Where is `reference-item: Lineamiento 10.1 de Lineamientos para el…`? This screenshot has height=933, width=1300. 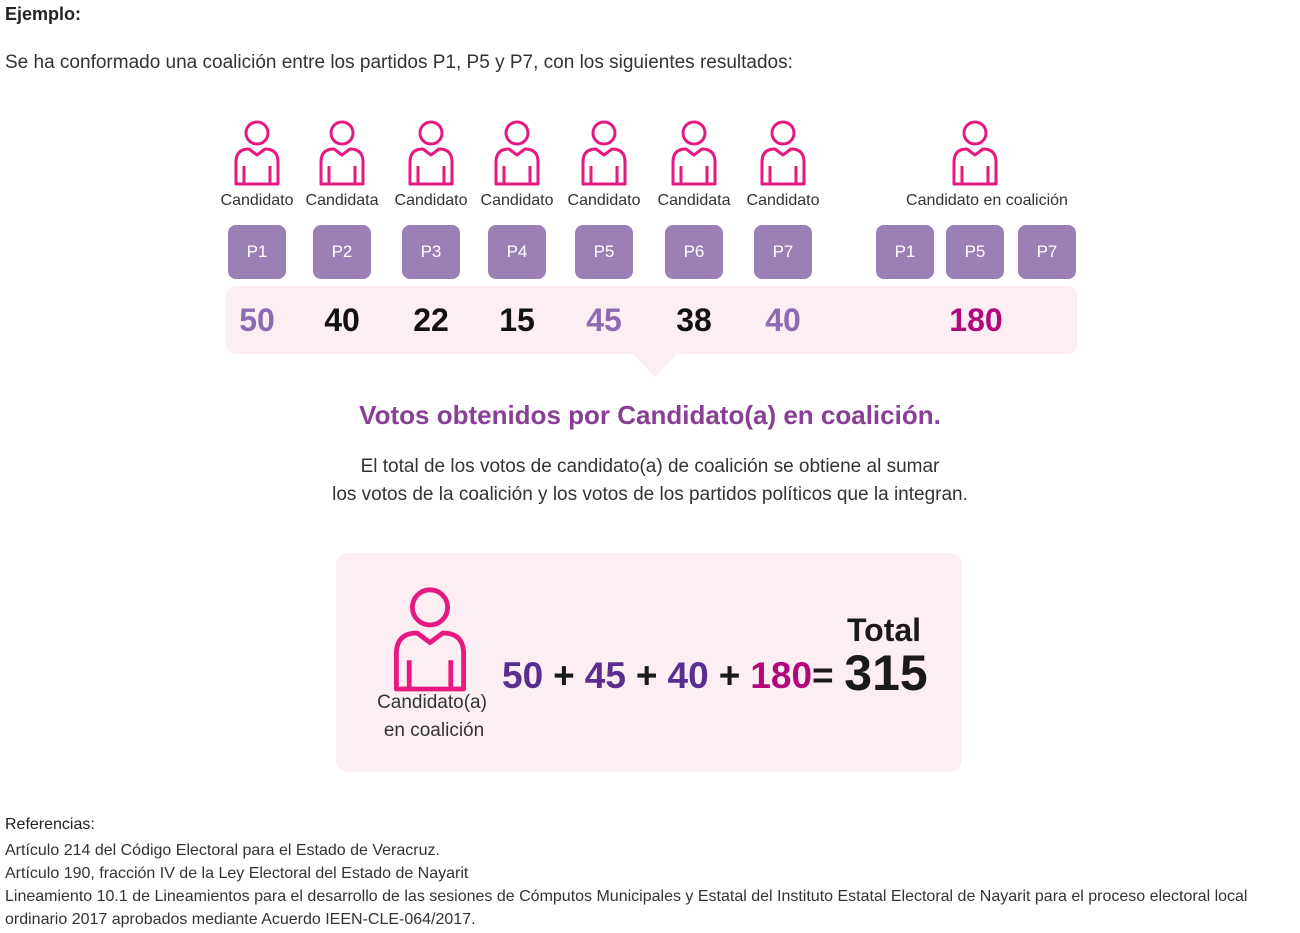 reference-item: Lineamiento 10.1 de Lineamientos para el… is located at coordinates (626, 908).